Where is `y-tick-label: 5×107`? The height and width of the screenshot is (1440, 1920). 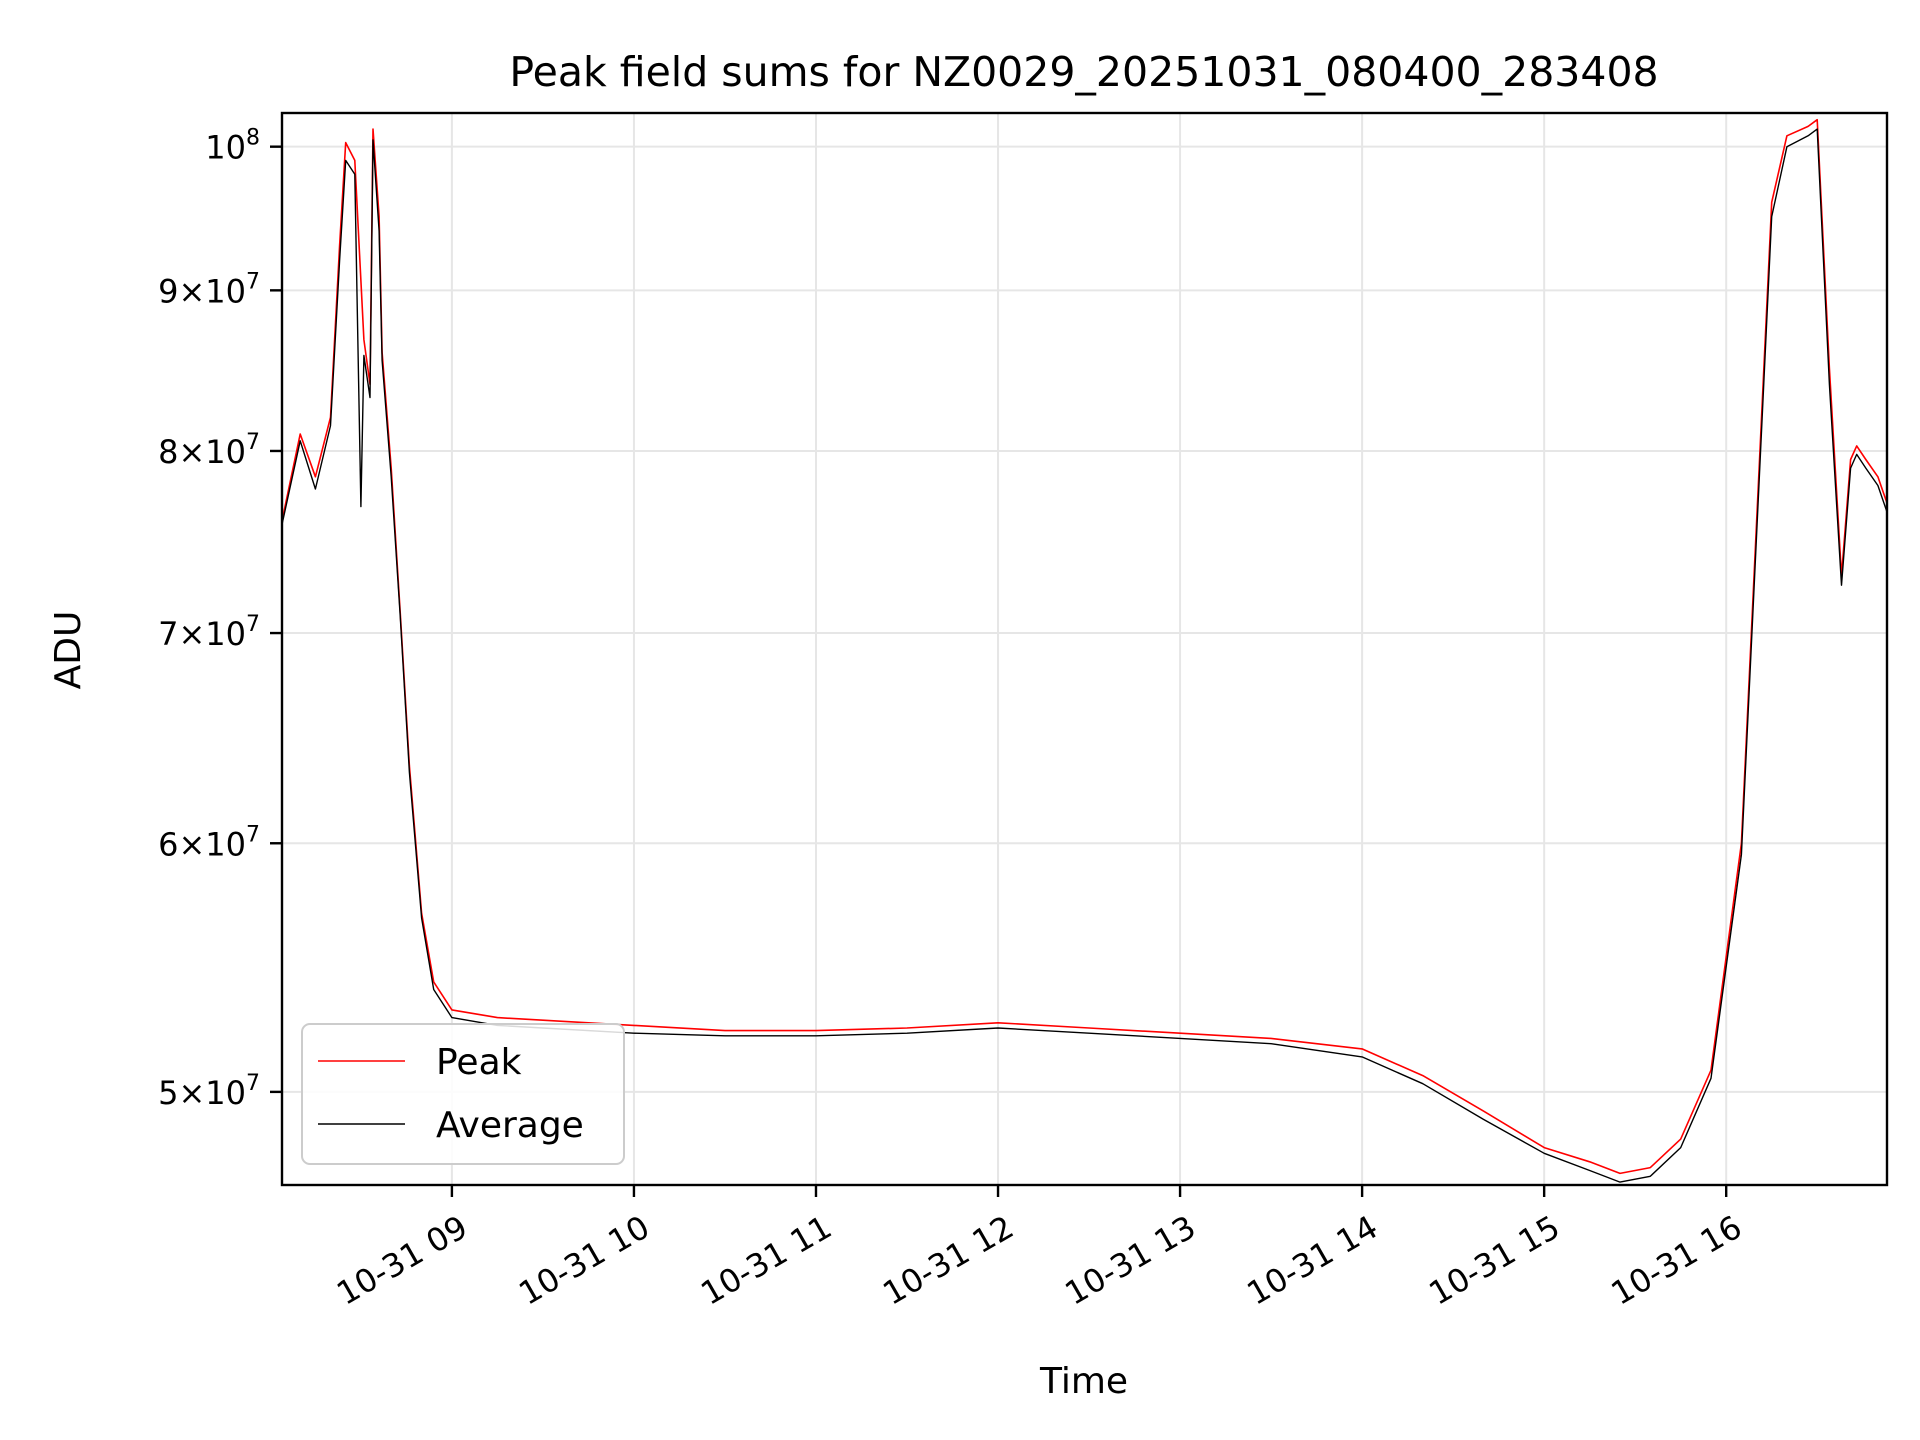 y-tick-label: 5×107 is located at coordinates (209, 1091).